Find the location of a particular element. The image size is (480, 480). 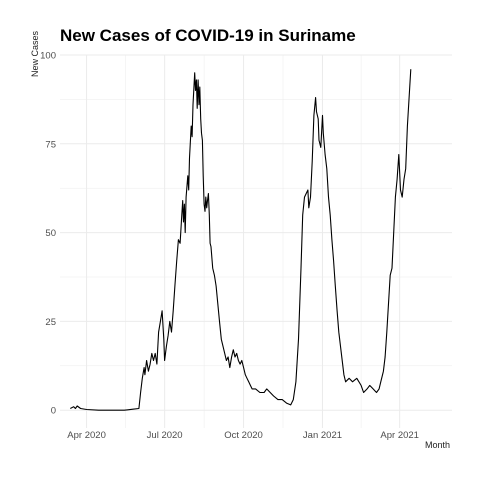

x-tick-label: Oct 2020 is located at coordinates (243, 435).